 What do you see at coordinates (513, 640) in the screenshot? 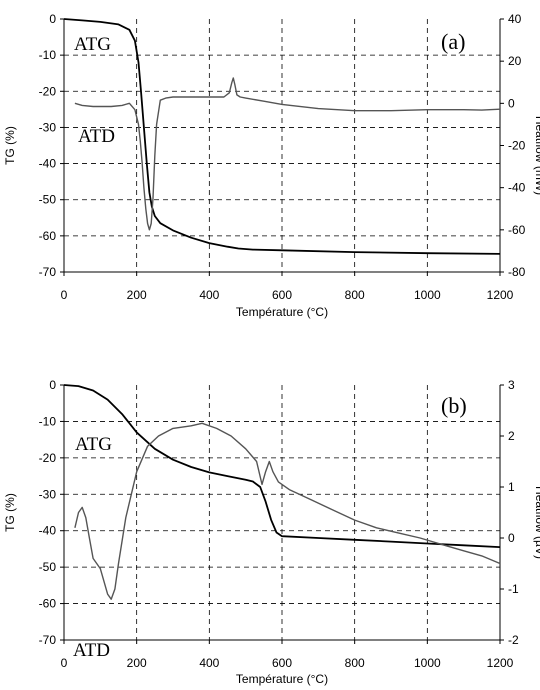
I see `y2-tick-label: -2` at bounding box center [513, 640].